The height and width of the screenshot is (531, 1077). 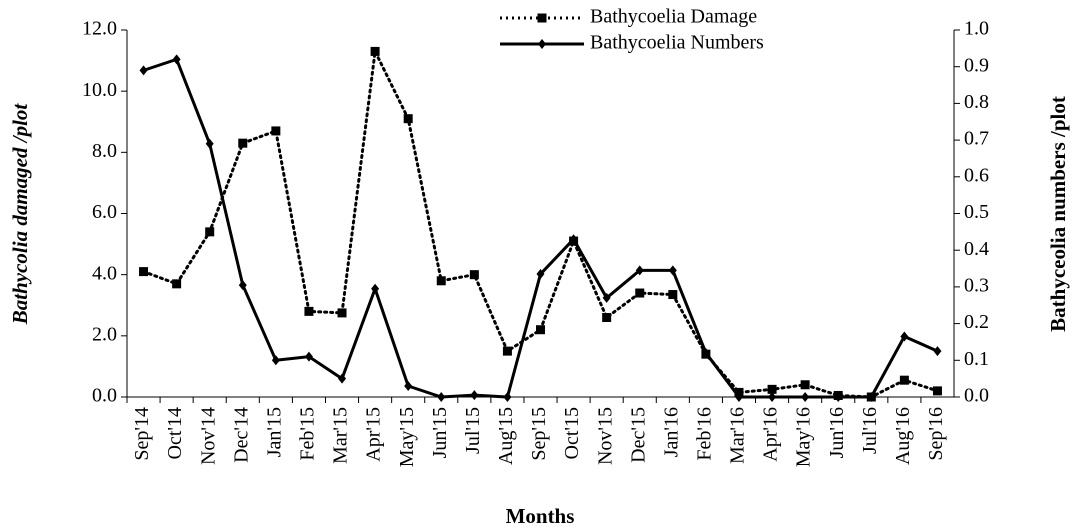 I want to click on x-tick-label: Apr'16, so click(x=771, y=434).